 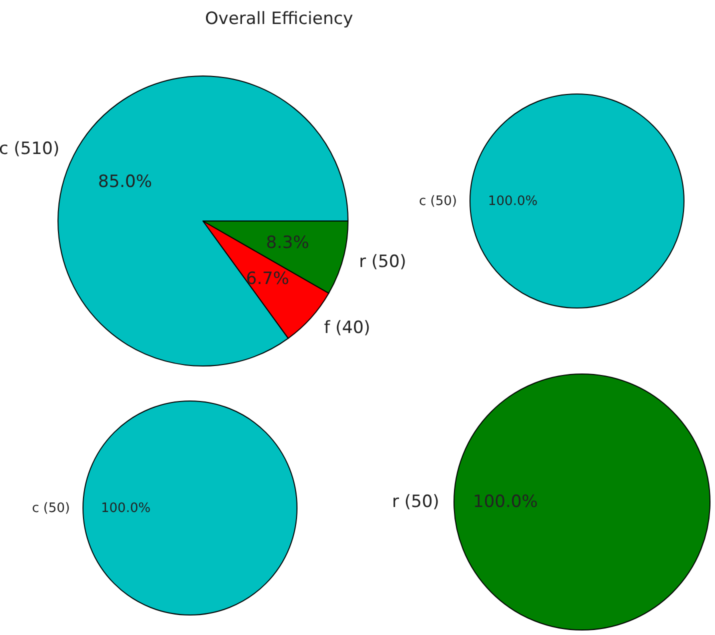 What do you see at coordinates (279, 19) in the screenshot?
I see `chart-title: Overall Efficiency` at bounding box center [279, 19].